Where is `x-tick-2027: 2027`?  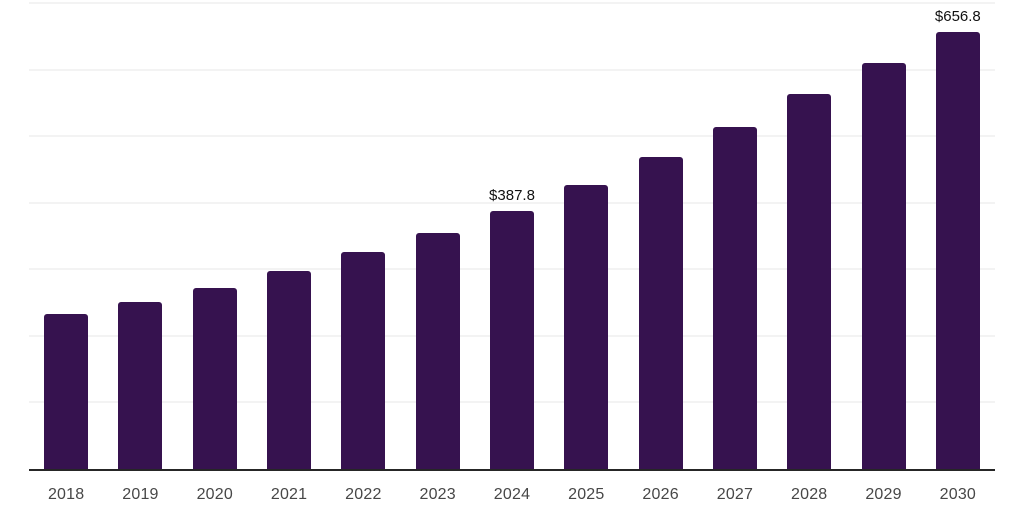
x-tick-2027: 2027 is located at coordinates (735, 494).